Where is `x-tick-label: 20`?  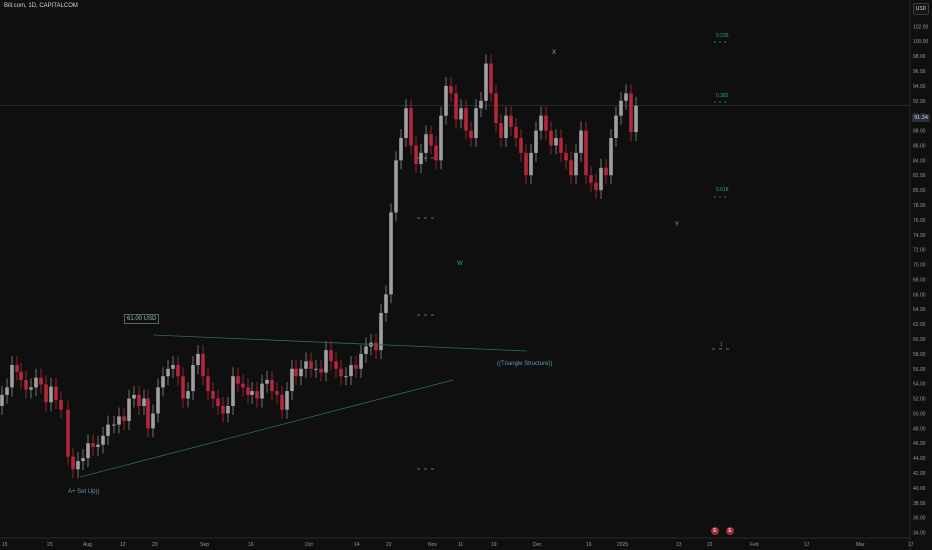 x-tick-label: 20 is located at coordinates (155, 545).